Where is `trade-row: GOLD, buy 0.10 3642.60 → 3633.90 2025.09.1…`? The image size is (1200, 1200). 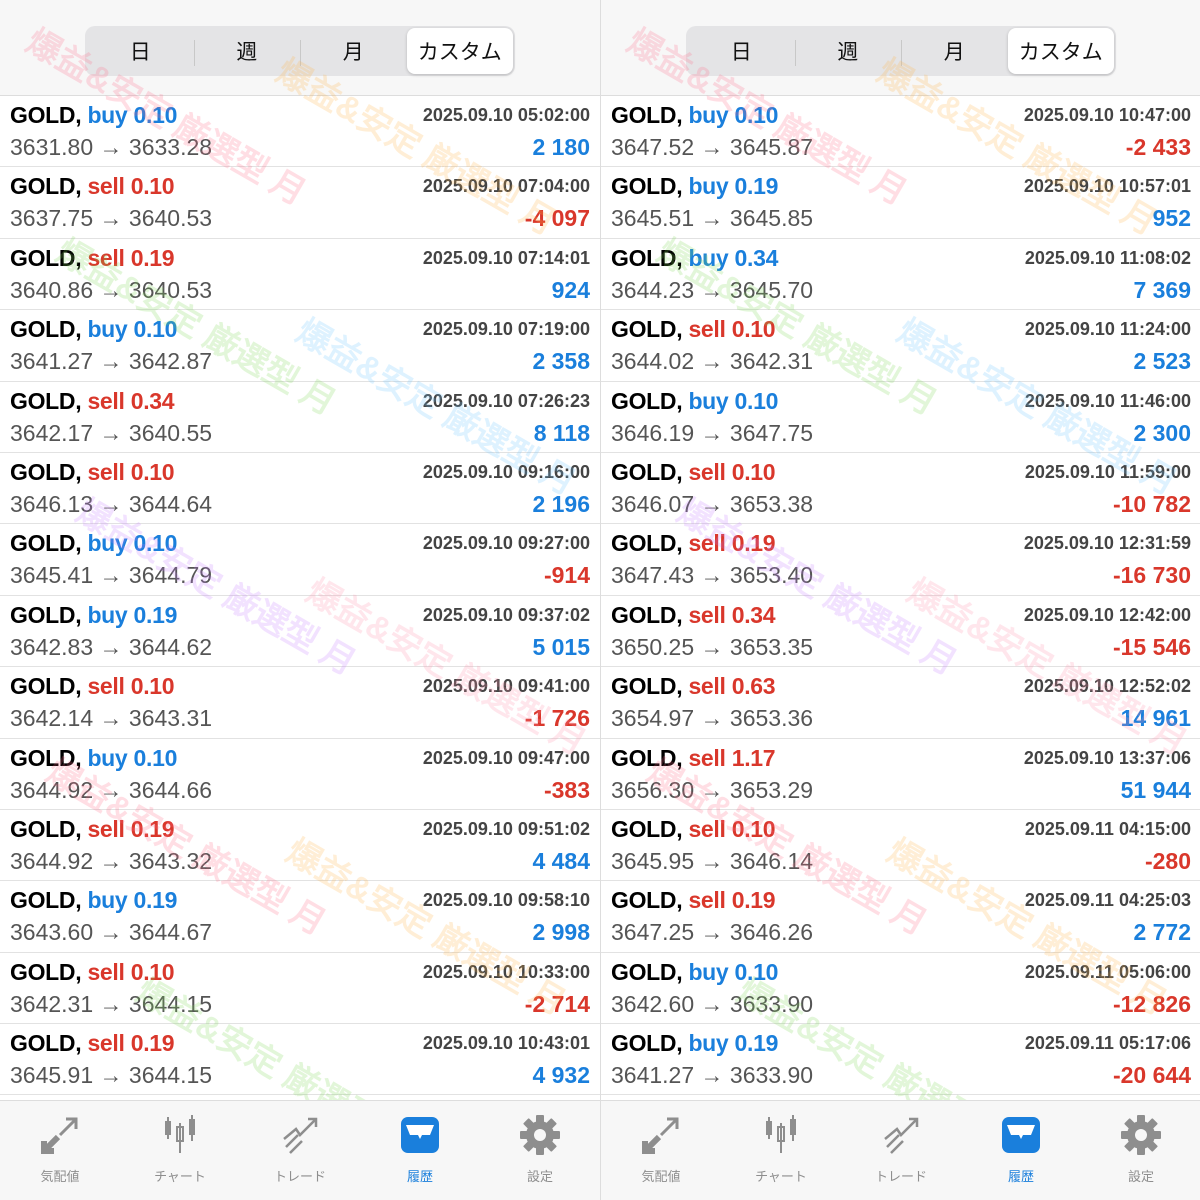 trade-row: GOLD, buy 0.10 3642.60 → 3633.90 2025.09.1… is located at coordinates (900, 989).